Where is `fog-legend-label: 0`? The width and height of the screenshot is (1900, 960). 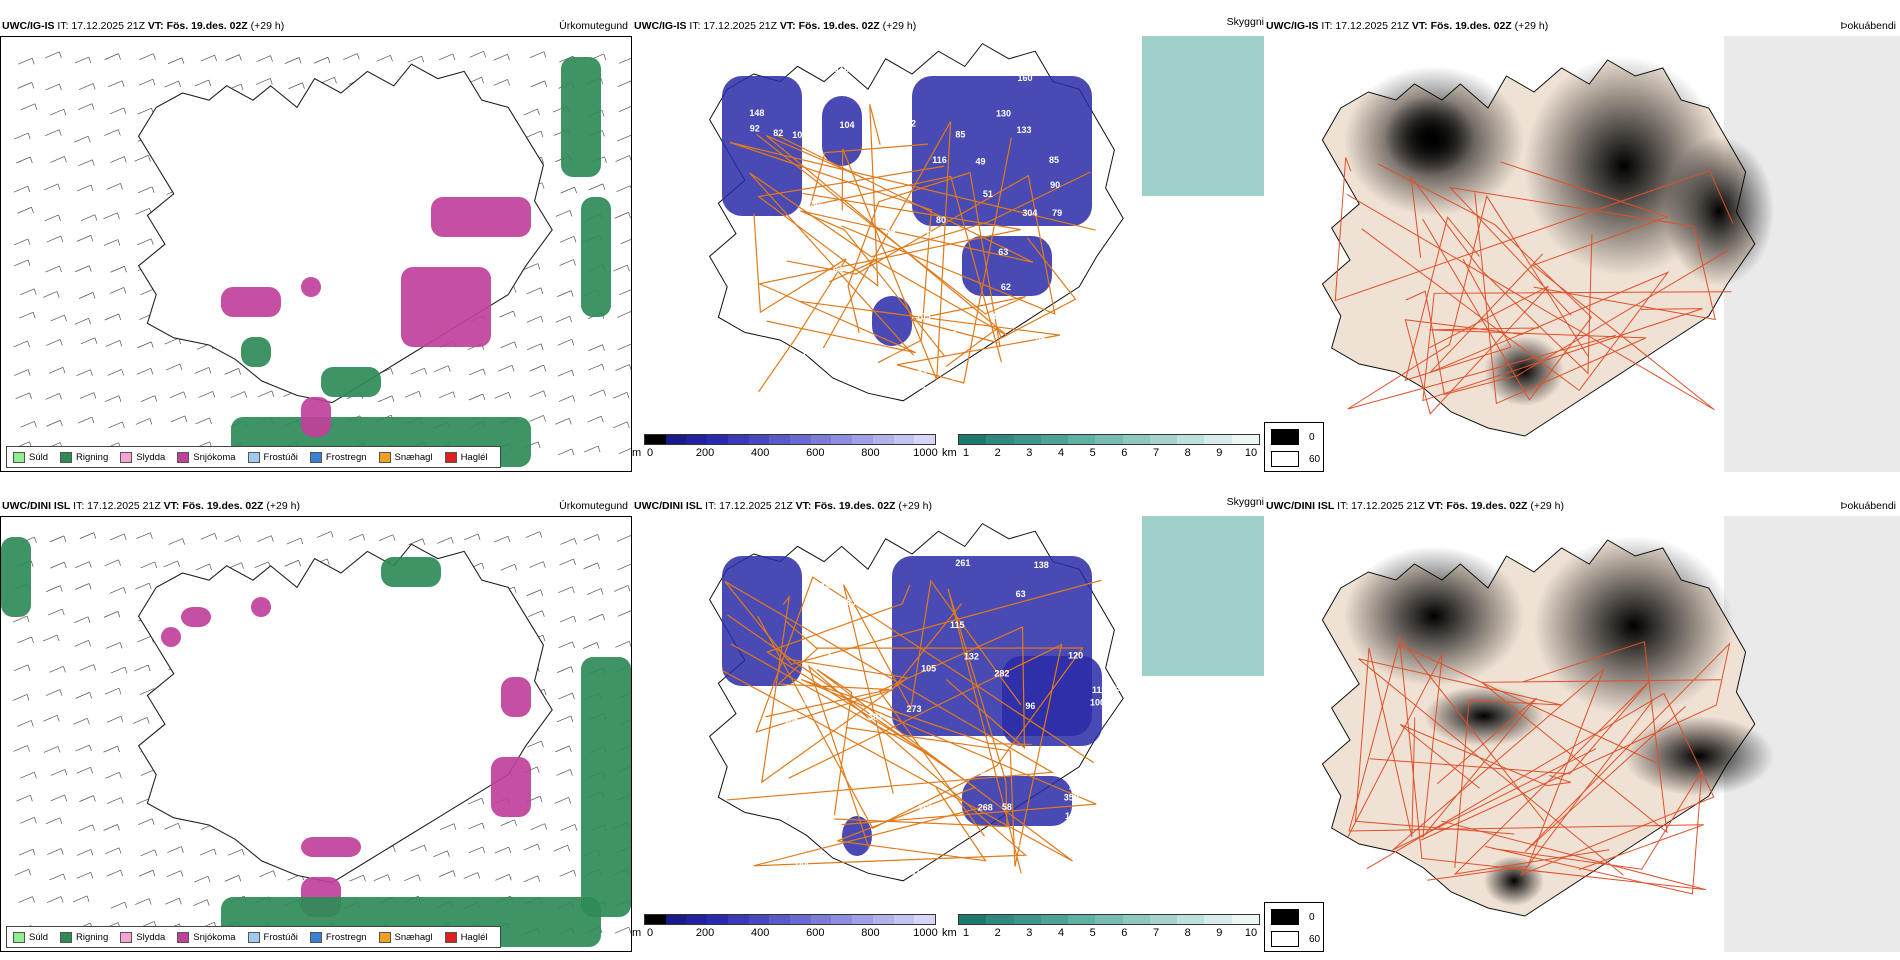
fog-legend-label: 0 is located at coordinates (1312, 917).